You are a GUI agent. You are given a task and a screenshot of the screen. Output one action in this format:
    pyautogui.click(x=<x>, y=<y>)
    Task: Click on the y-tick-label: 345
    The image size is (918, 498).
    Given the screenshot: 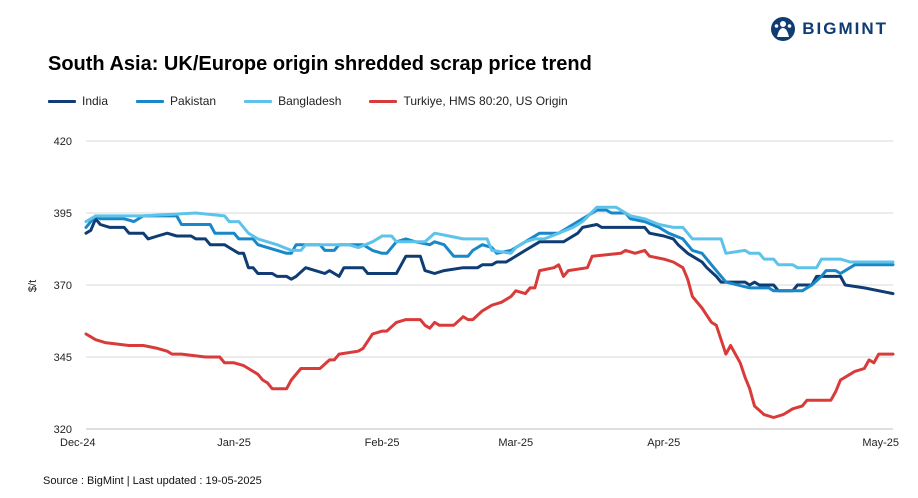 What is the action you would take?
    pyautogui.click(x=63, y=358)
    